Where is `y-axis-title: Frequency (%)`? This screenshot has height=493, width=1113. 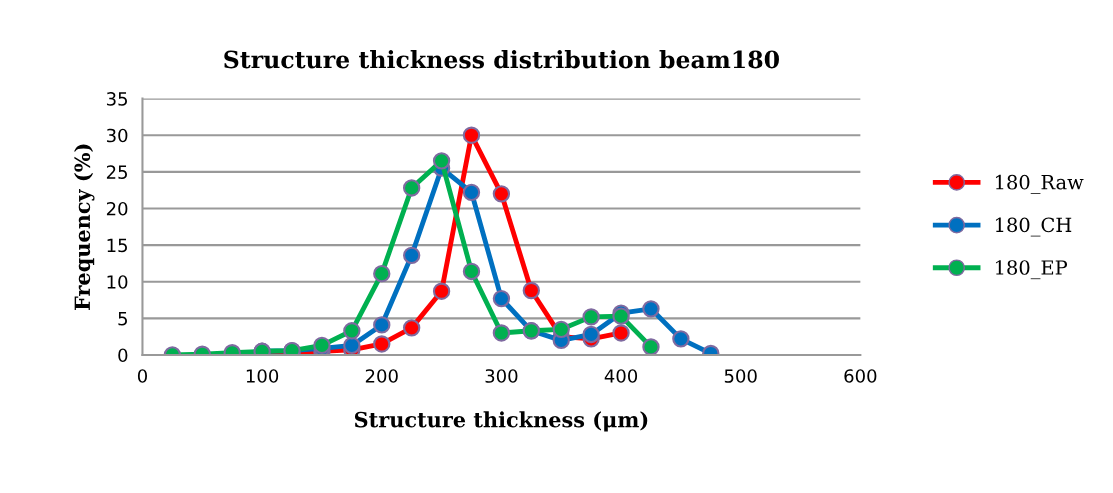 y-axis-title: Frequency (%) is located at coordinates (84, 227).